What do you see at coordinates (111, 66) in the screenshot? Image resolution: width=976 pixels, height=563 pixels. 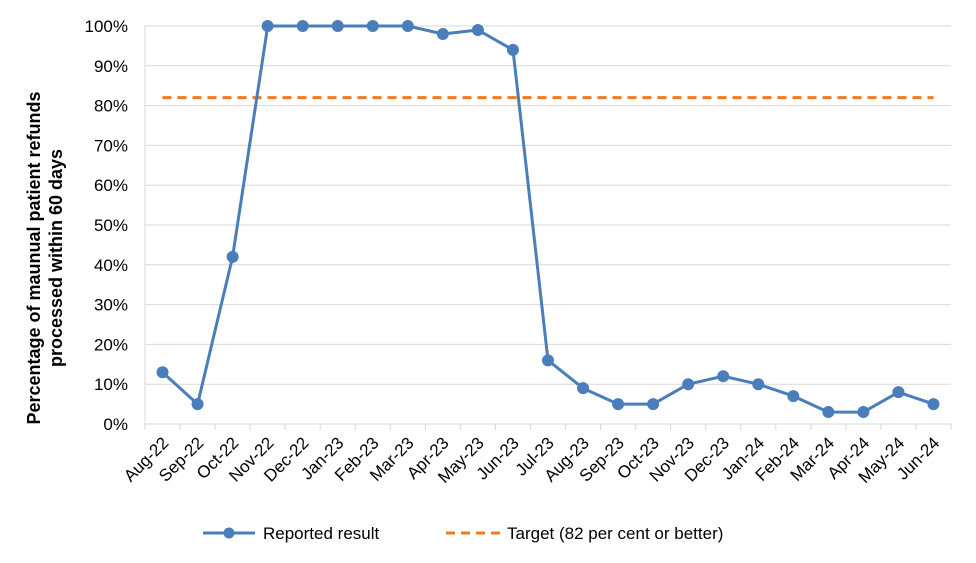 I see `y-tick-label: 90%` at bounding box center [111, 66].